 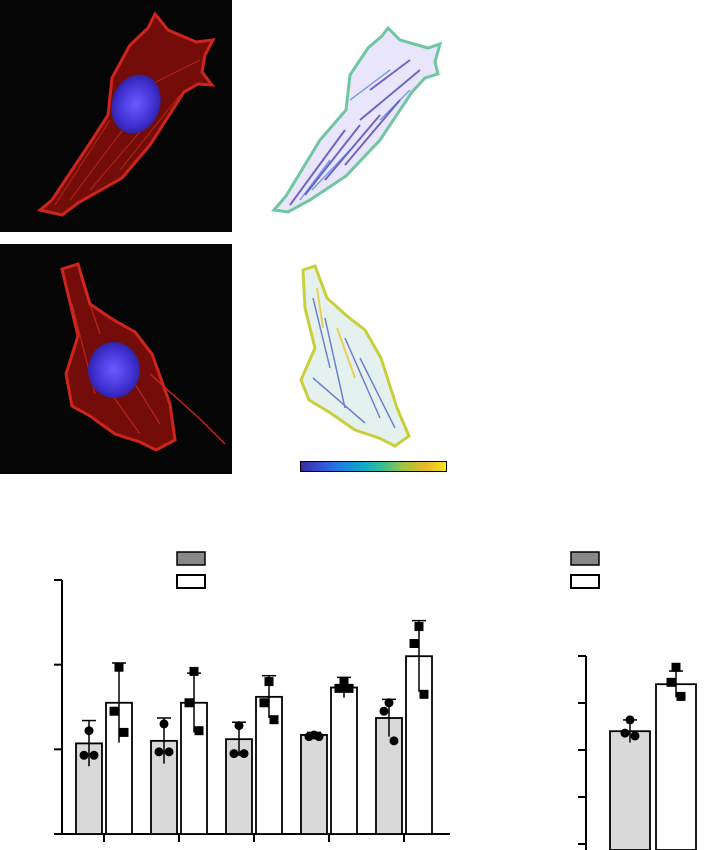 I want to click on summary-bar-chart, so click(x=639, y=695).